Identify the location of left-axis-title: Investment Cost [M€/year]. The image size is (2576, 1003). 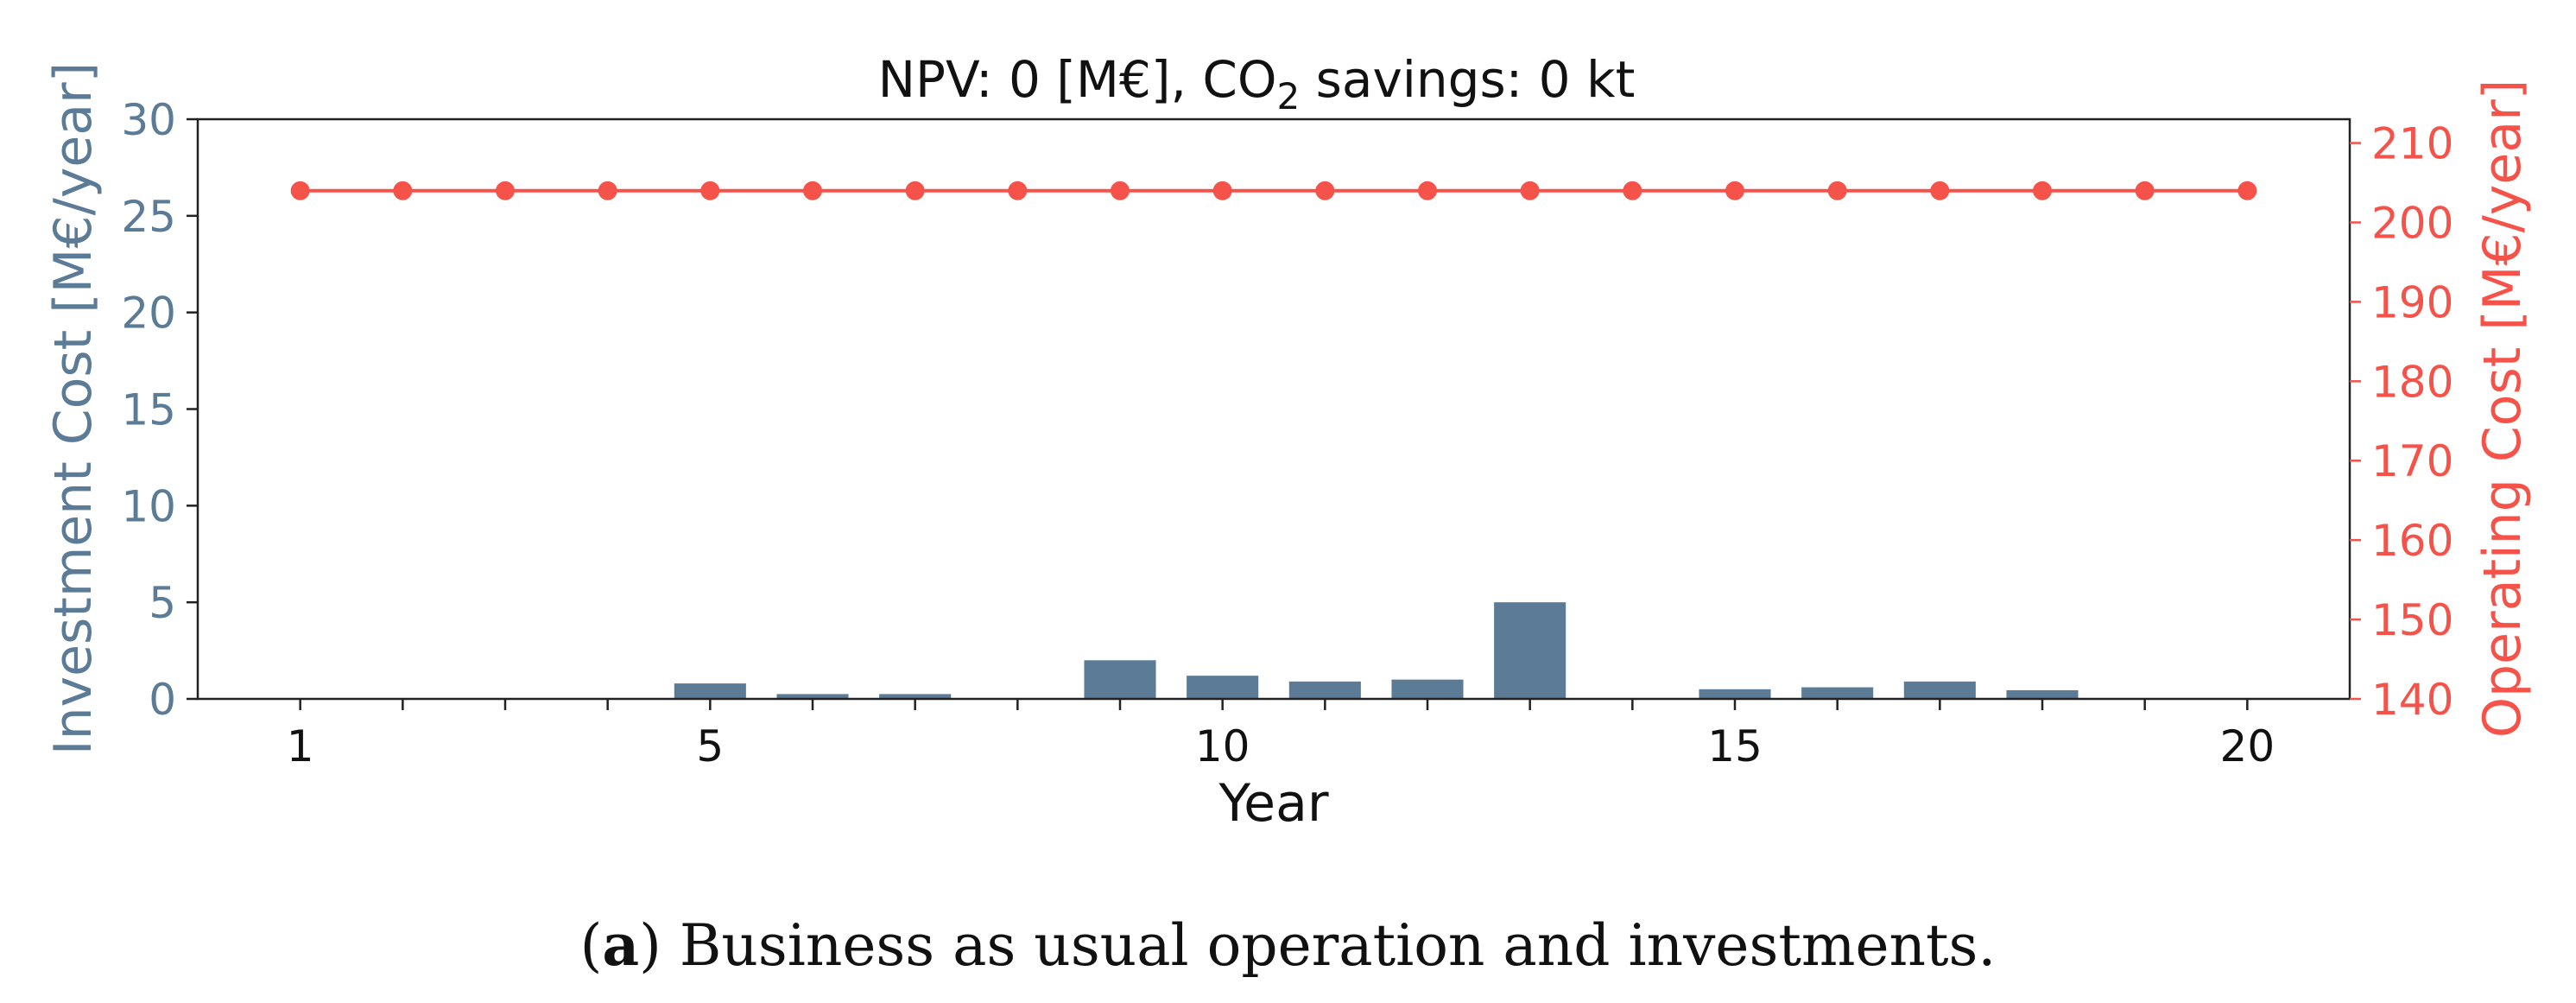
(73, 408).